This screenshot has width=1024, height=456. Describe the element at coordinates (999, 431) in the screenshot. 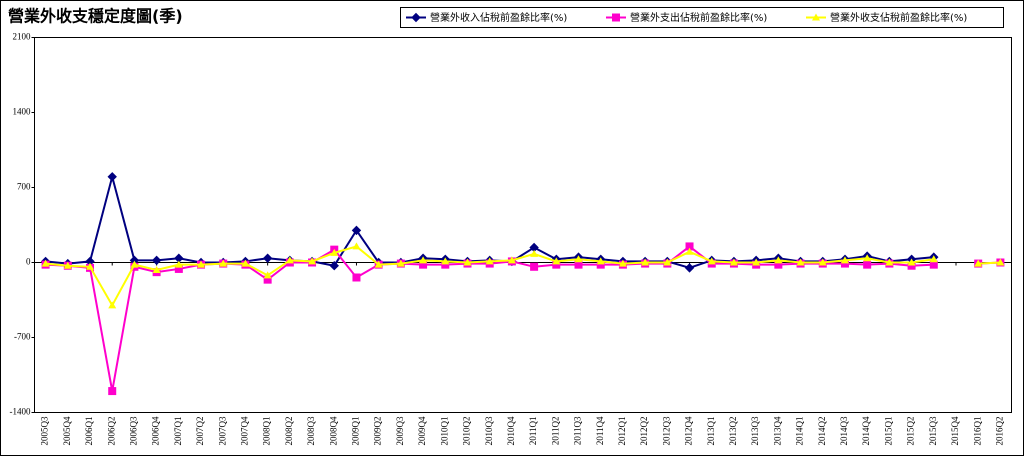

I see `x-tick-label: 2016Q2` at that location.